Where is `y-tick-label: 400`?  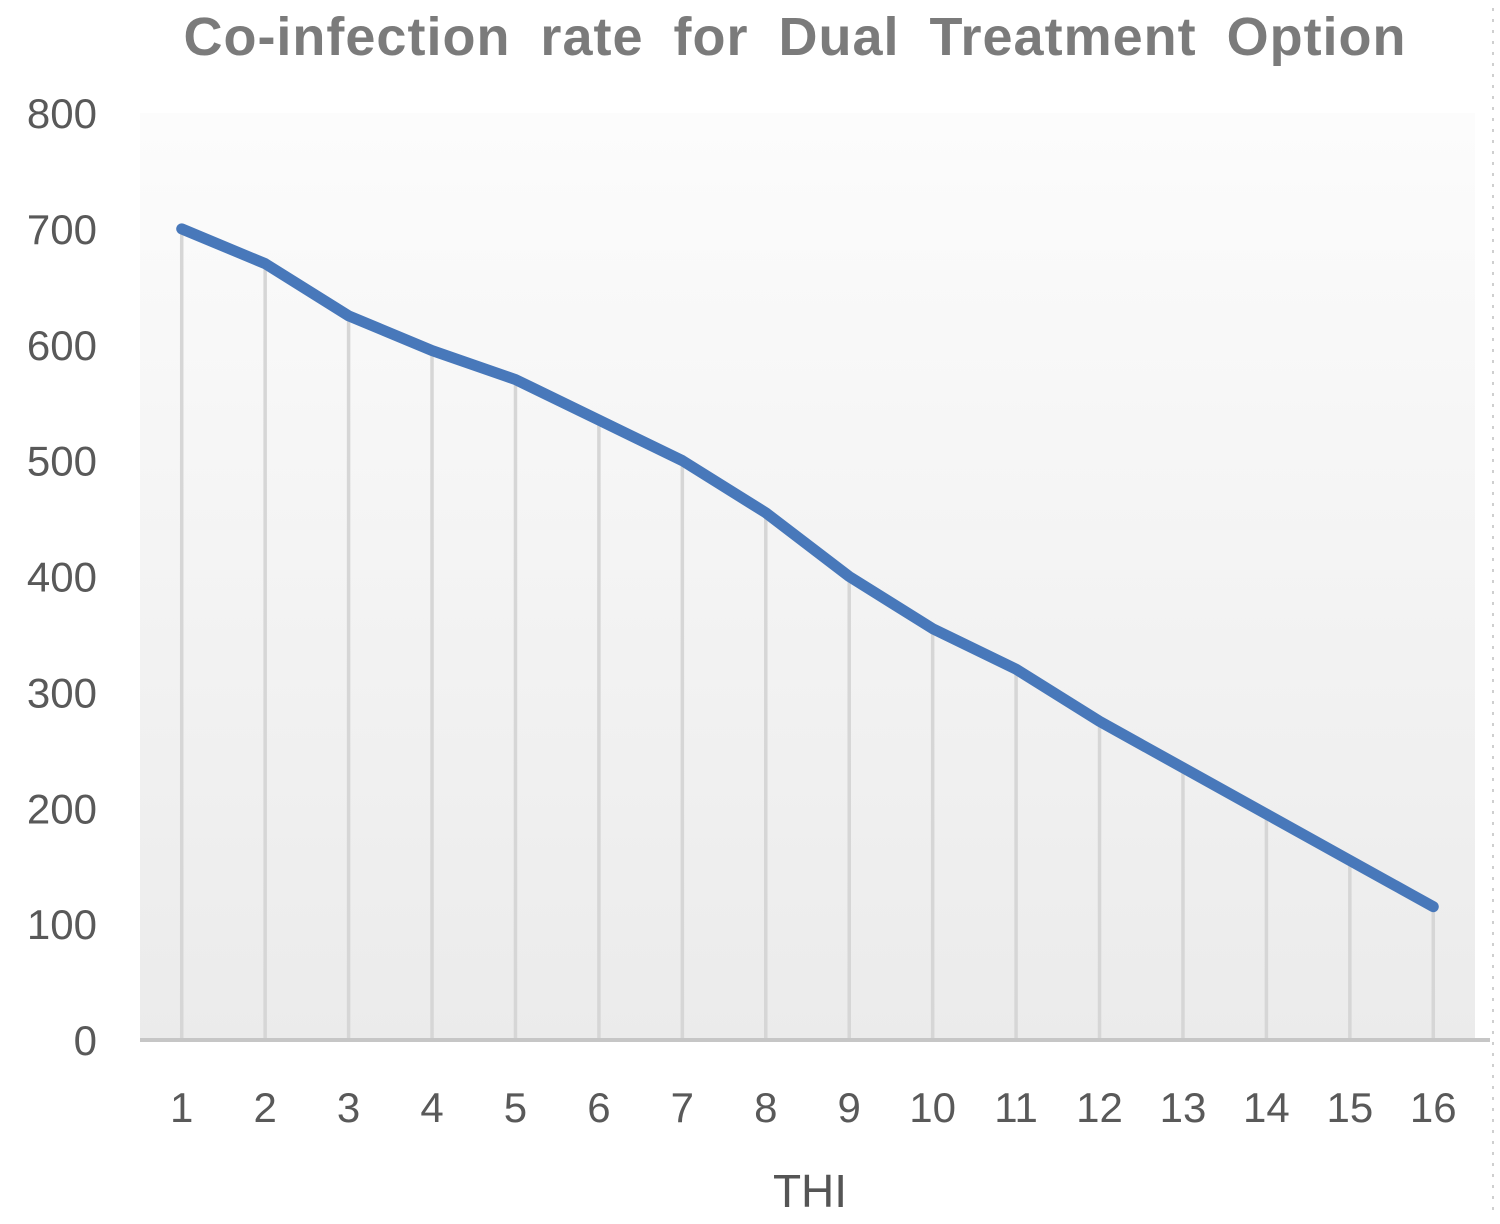
y-tick-label: 400 is located at coordinates (62, 577).